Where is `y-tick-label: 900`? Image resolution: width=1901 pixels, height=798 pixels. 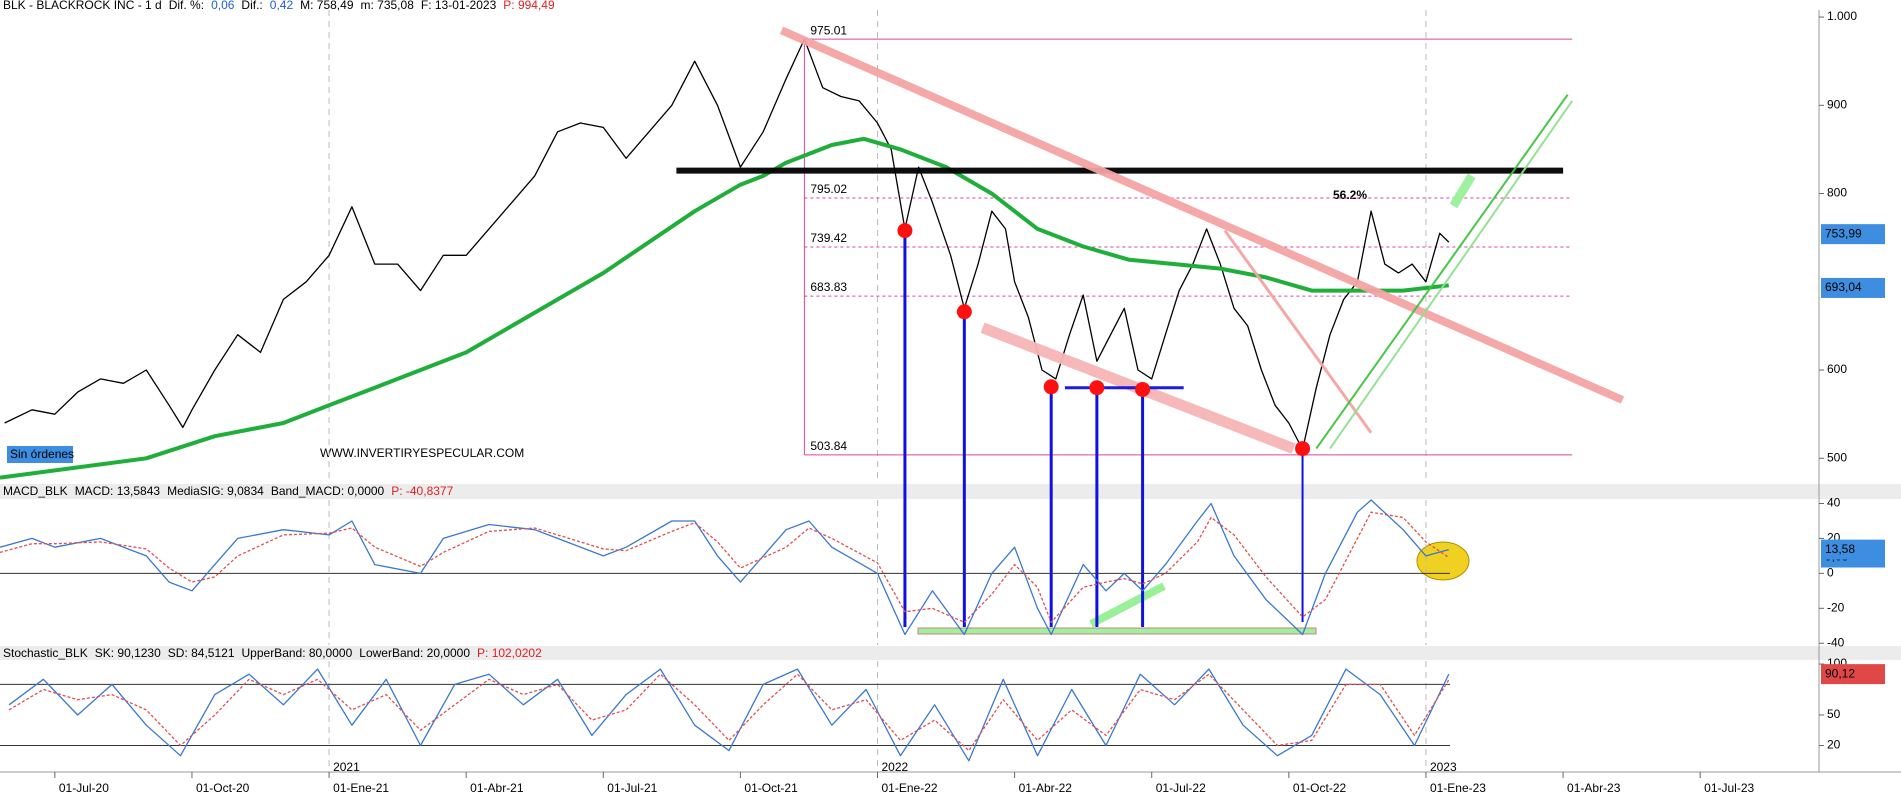
y-tick-label: 900 is located at coordinates (1837, 104).